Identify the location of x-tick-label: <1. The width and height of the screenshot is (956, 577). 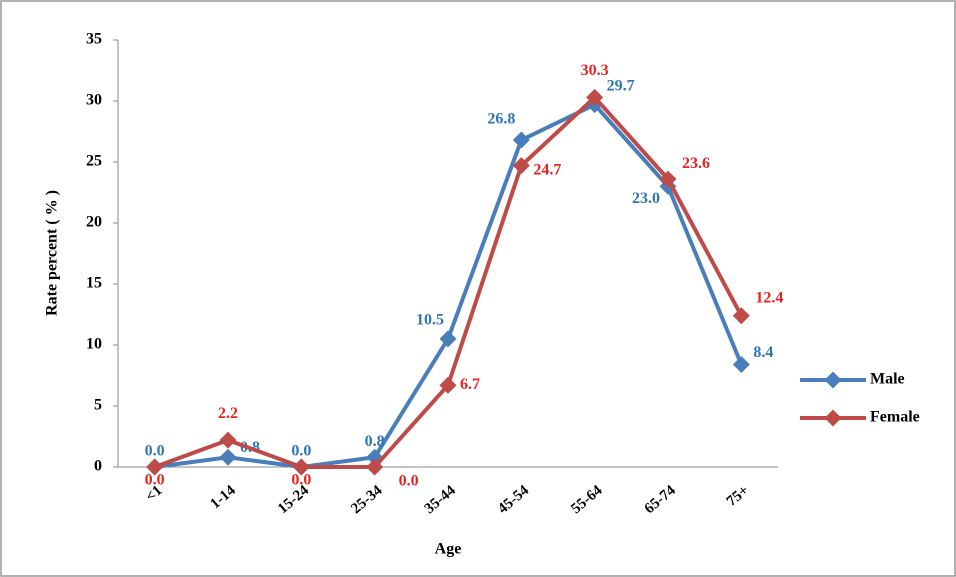
(154, 493).